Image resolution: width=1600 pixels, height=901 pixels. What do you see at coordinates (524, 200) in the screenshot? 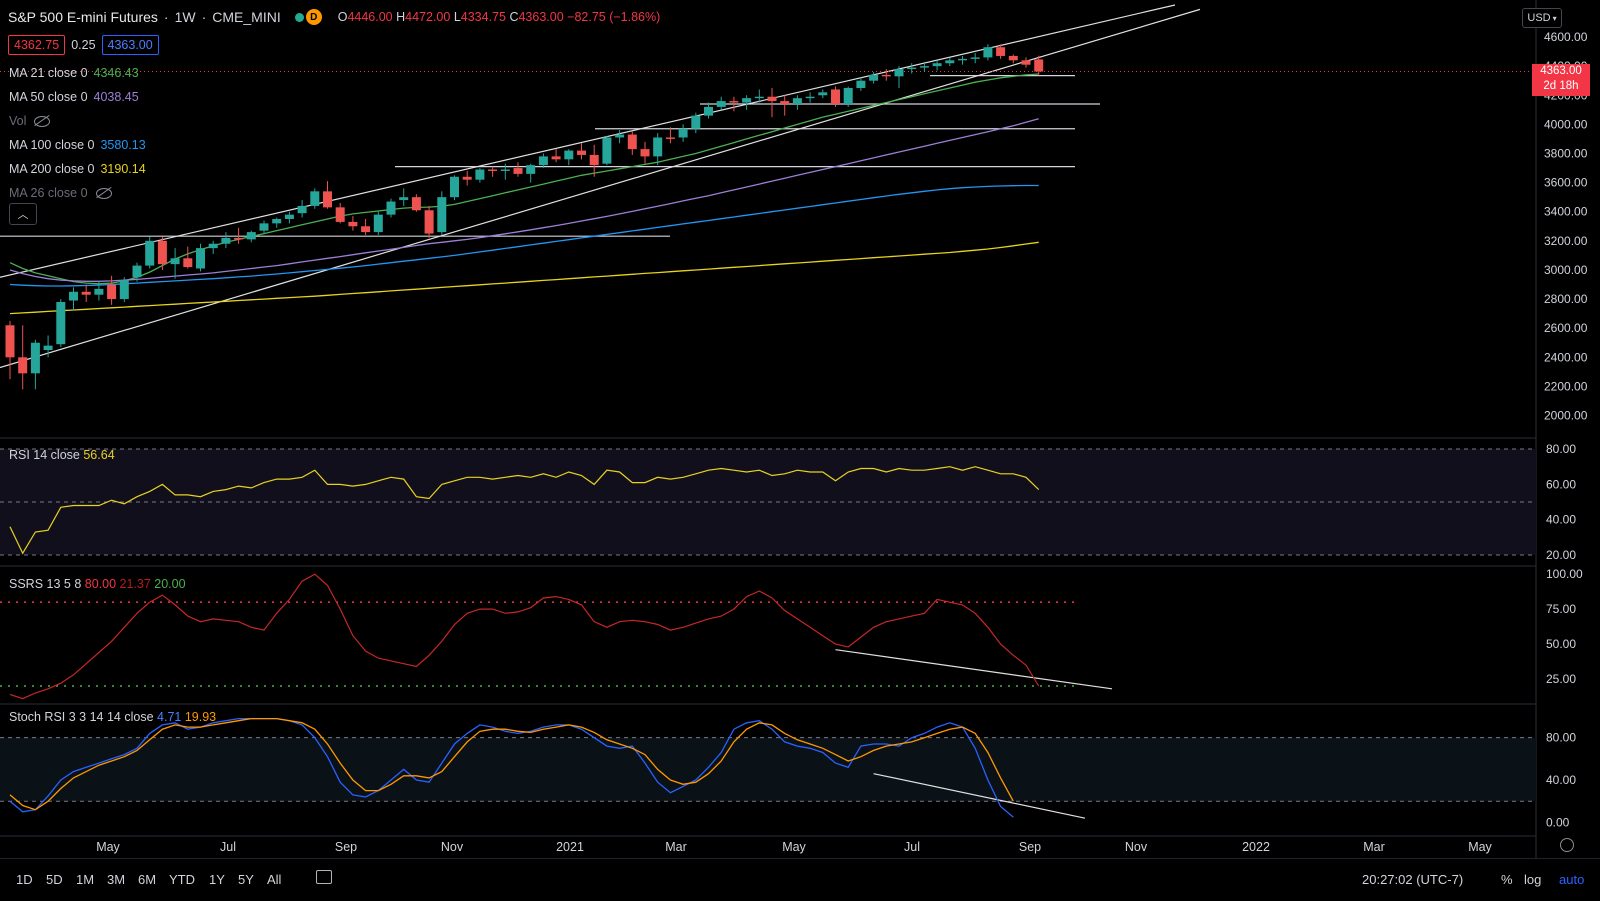
I see `ma-line-ma50` at bounding box center [524, 200].